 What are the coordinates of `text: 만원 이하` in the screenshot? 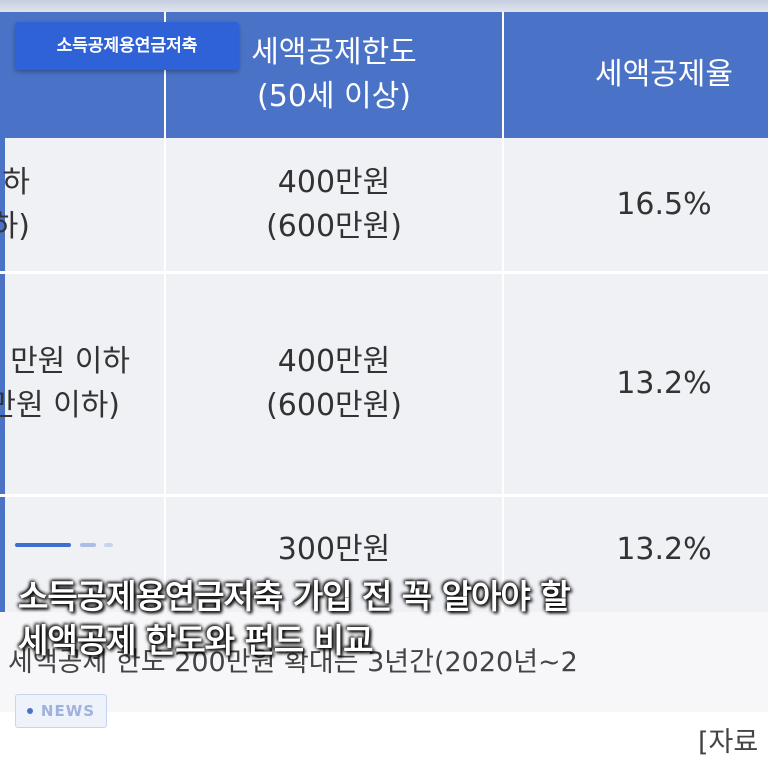 It's located at (70, 361).